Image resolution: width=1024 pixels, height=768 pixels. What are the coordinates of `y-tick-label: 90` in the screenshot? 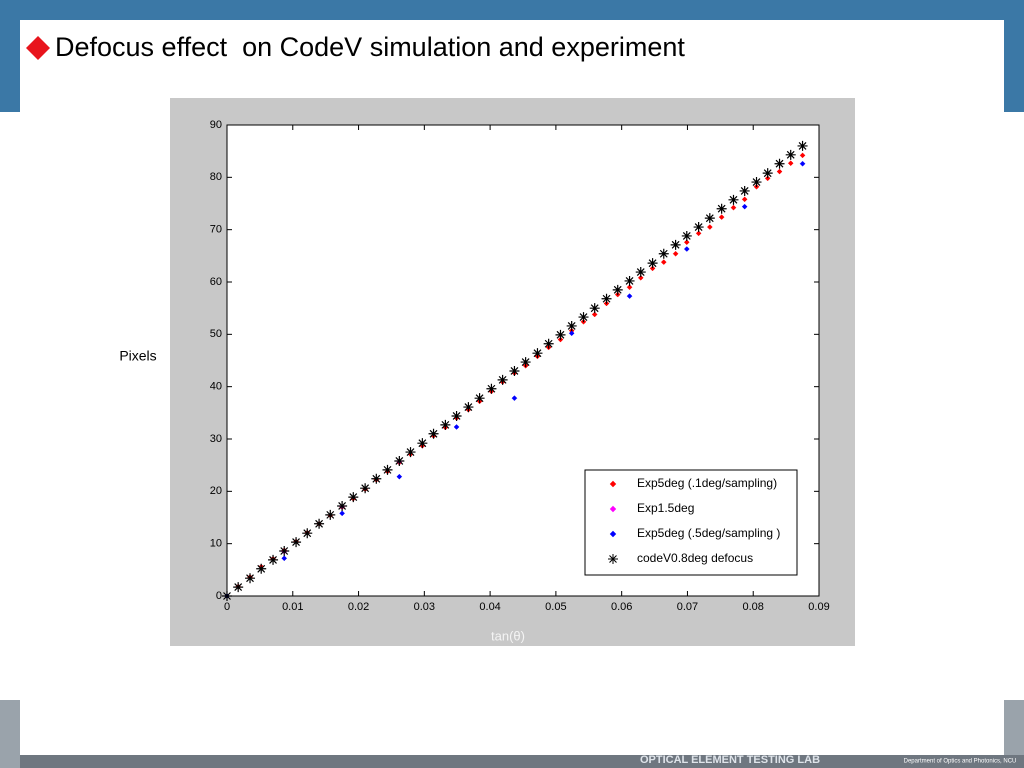 It's located at (216, 125).